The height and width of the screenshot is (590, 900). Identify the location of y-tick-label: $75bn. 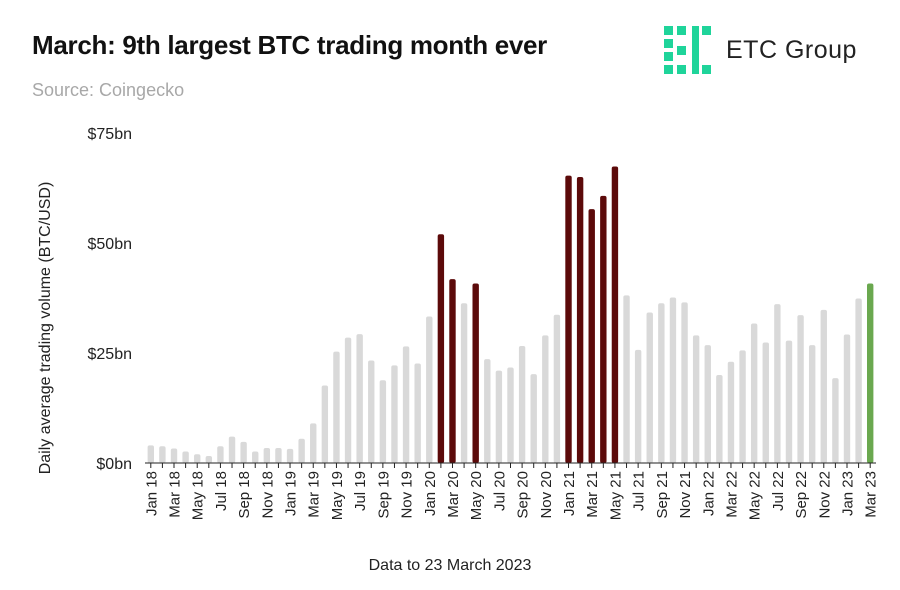
(110, 134).